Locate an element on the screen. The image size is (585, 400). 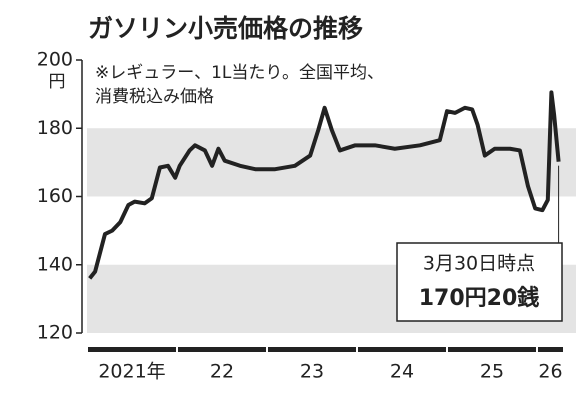
x-tick-label: 26 is located at coordinates (550, 372).